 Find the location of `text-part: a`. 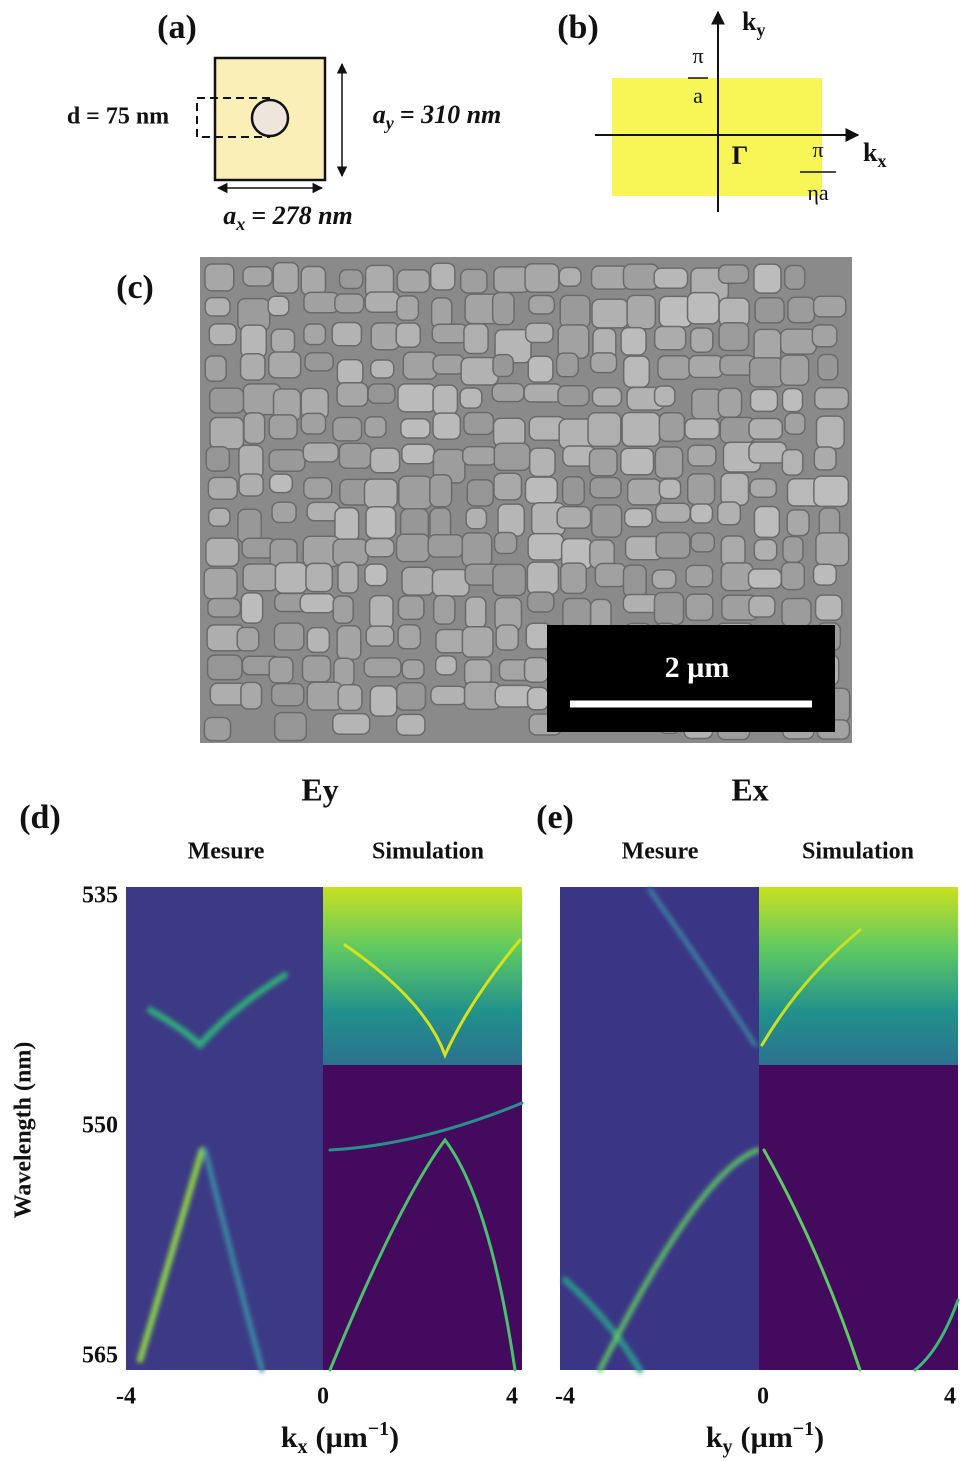

text-part: a is located at coordinates (379, 114).